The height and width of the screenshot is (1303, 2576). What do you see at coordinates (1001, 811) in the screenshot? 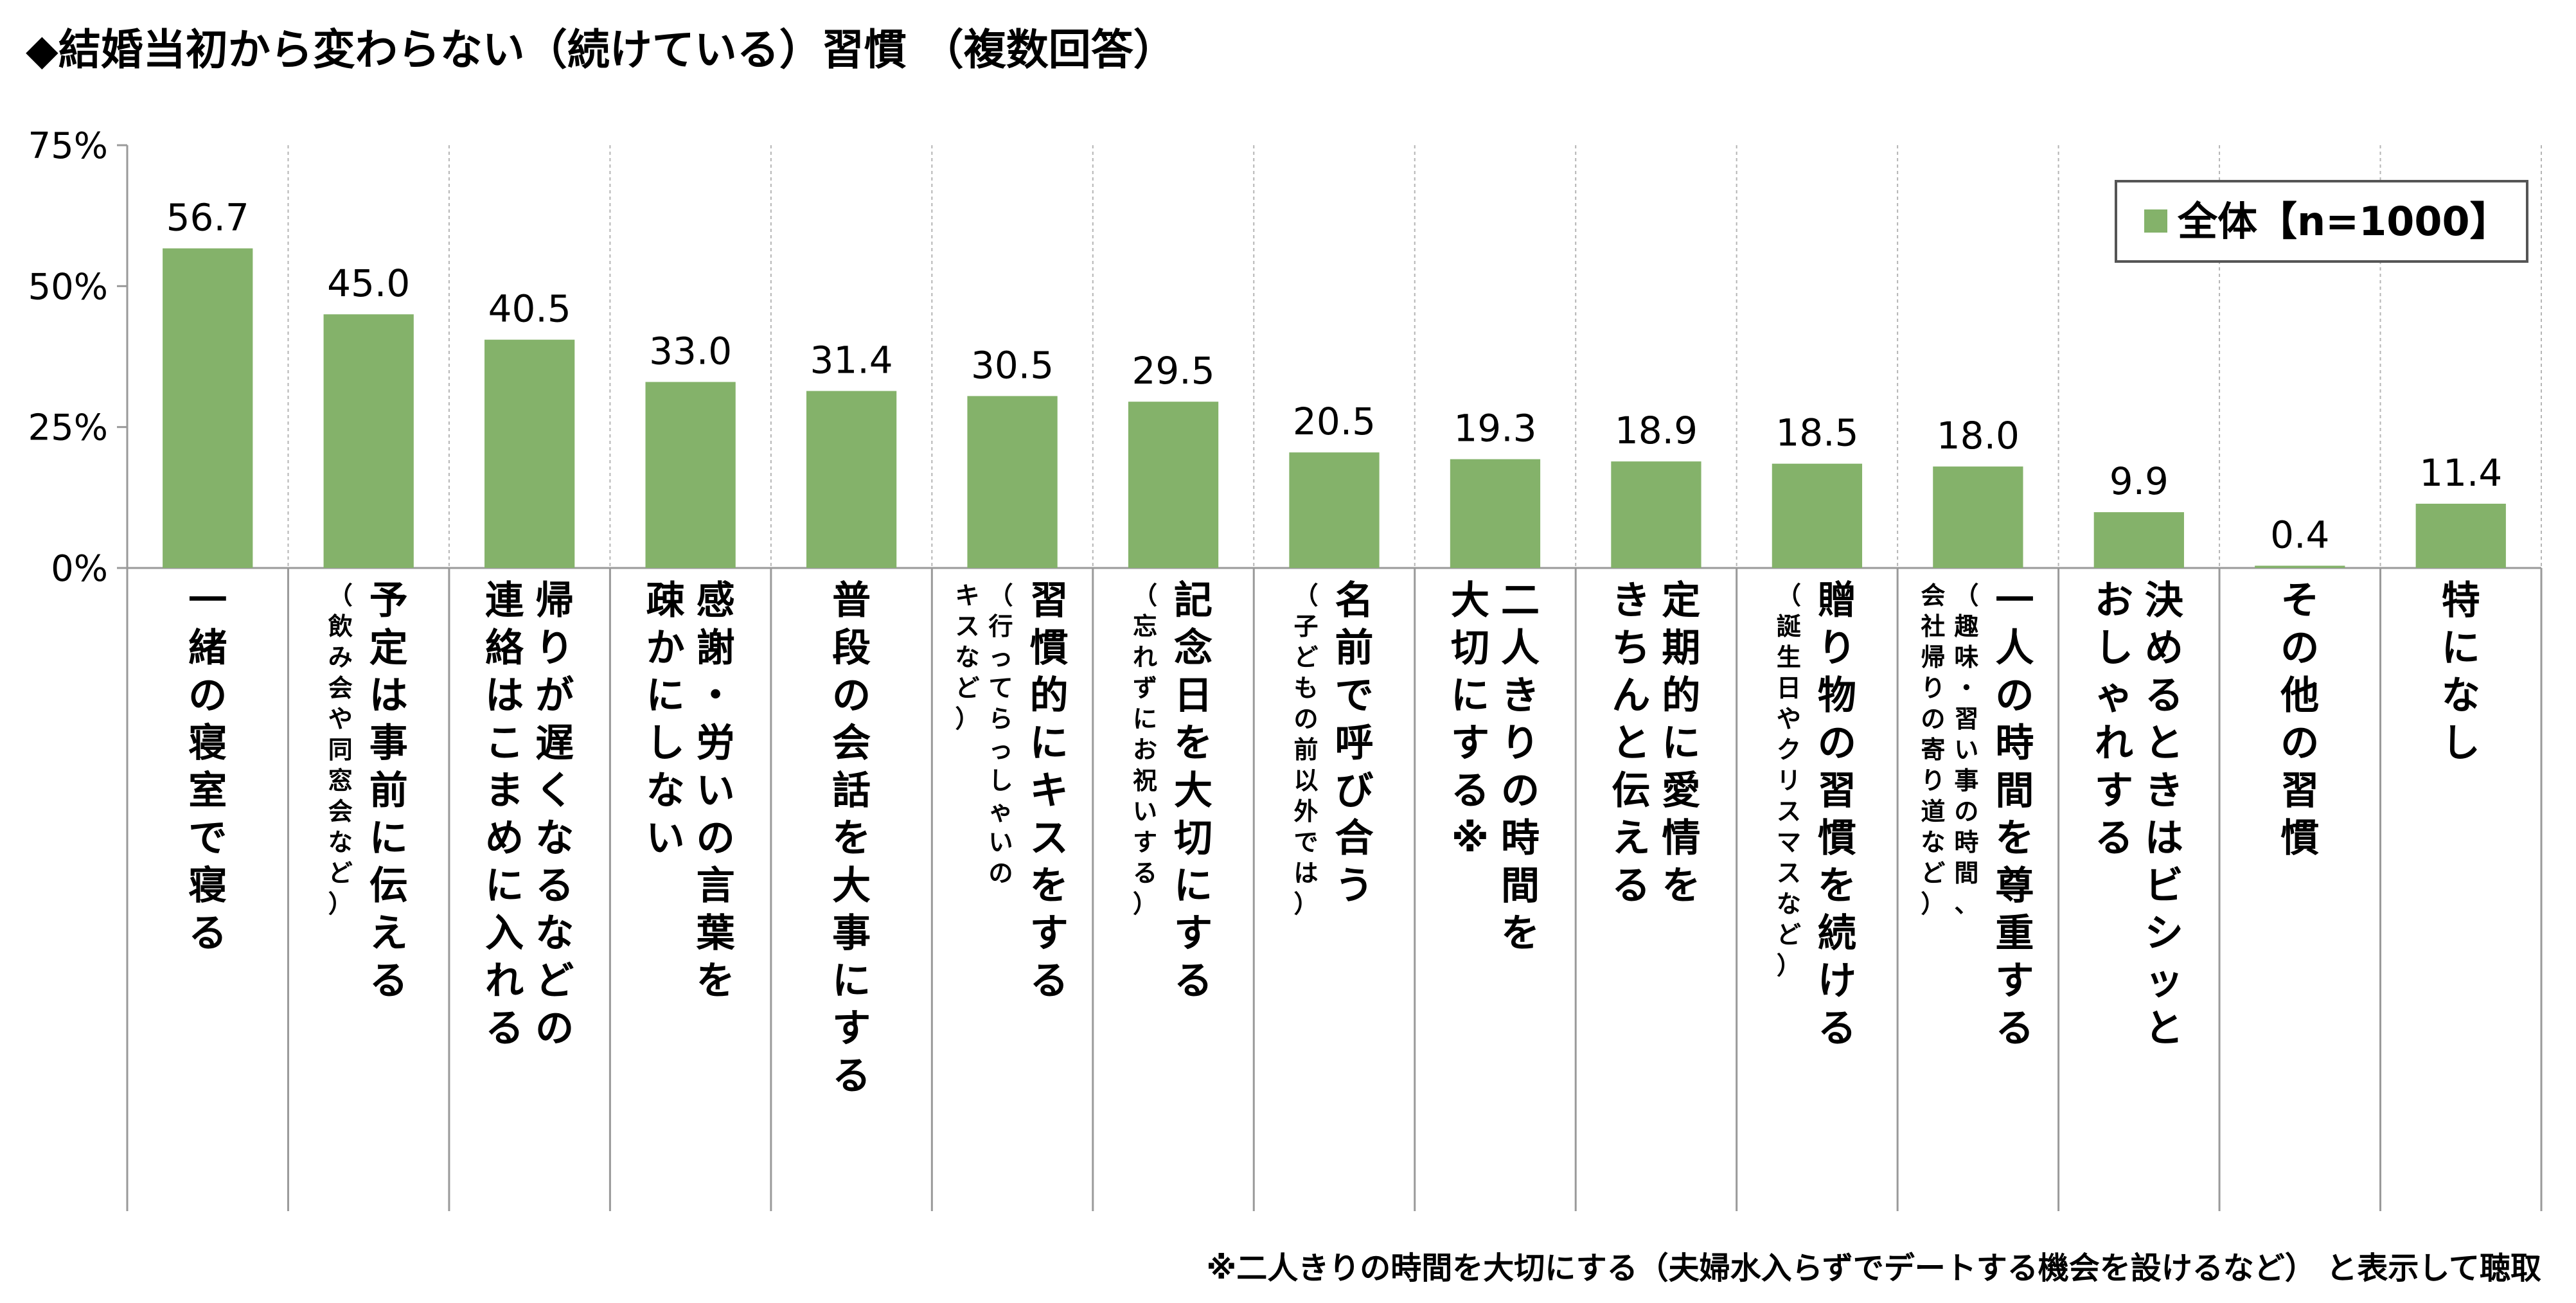
I see `category-sublabel: ゃ` at bounding box center [1001, 811].